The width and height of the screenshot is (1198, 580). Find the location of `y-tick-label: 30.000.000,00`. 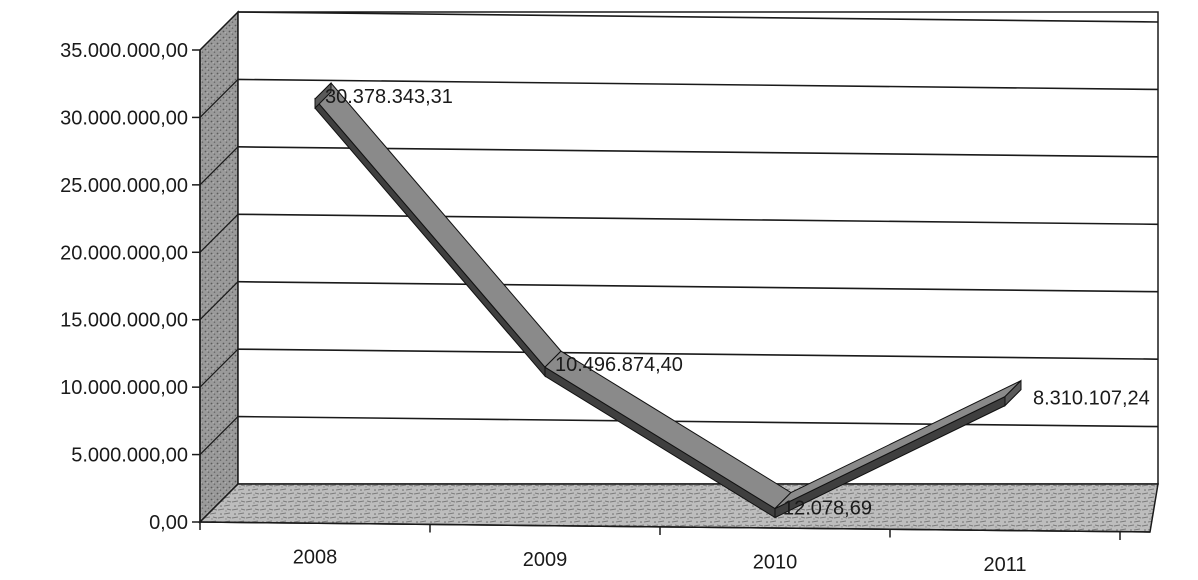

y-tick-label: 30.000.000,00 is located at coordinates (124, 118).